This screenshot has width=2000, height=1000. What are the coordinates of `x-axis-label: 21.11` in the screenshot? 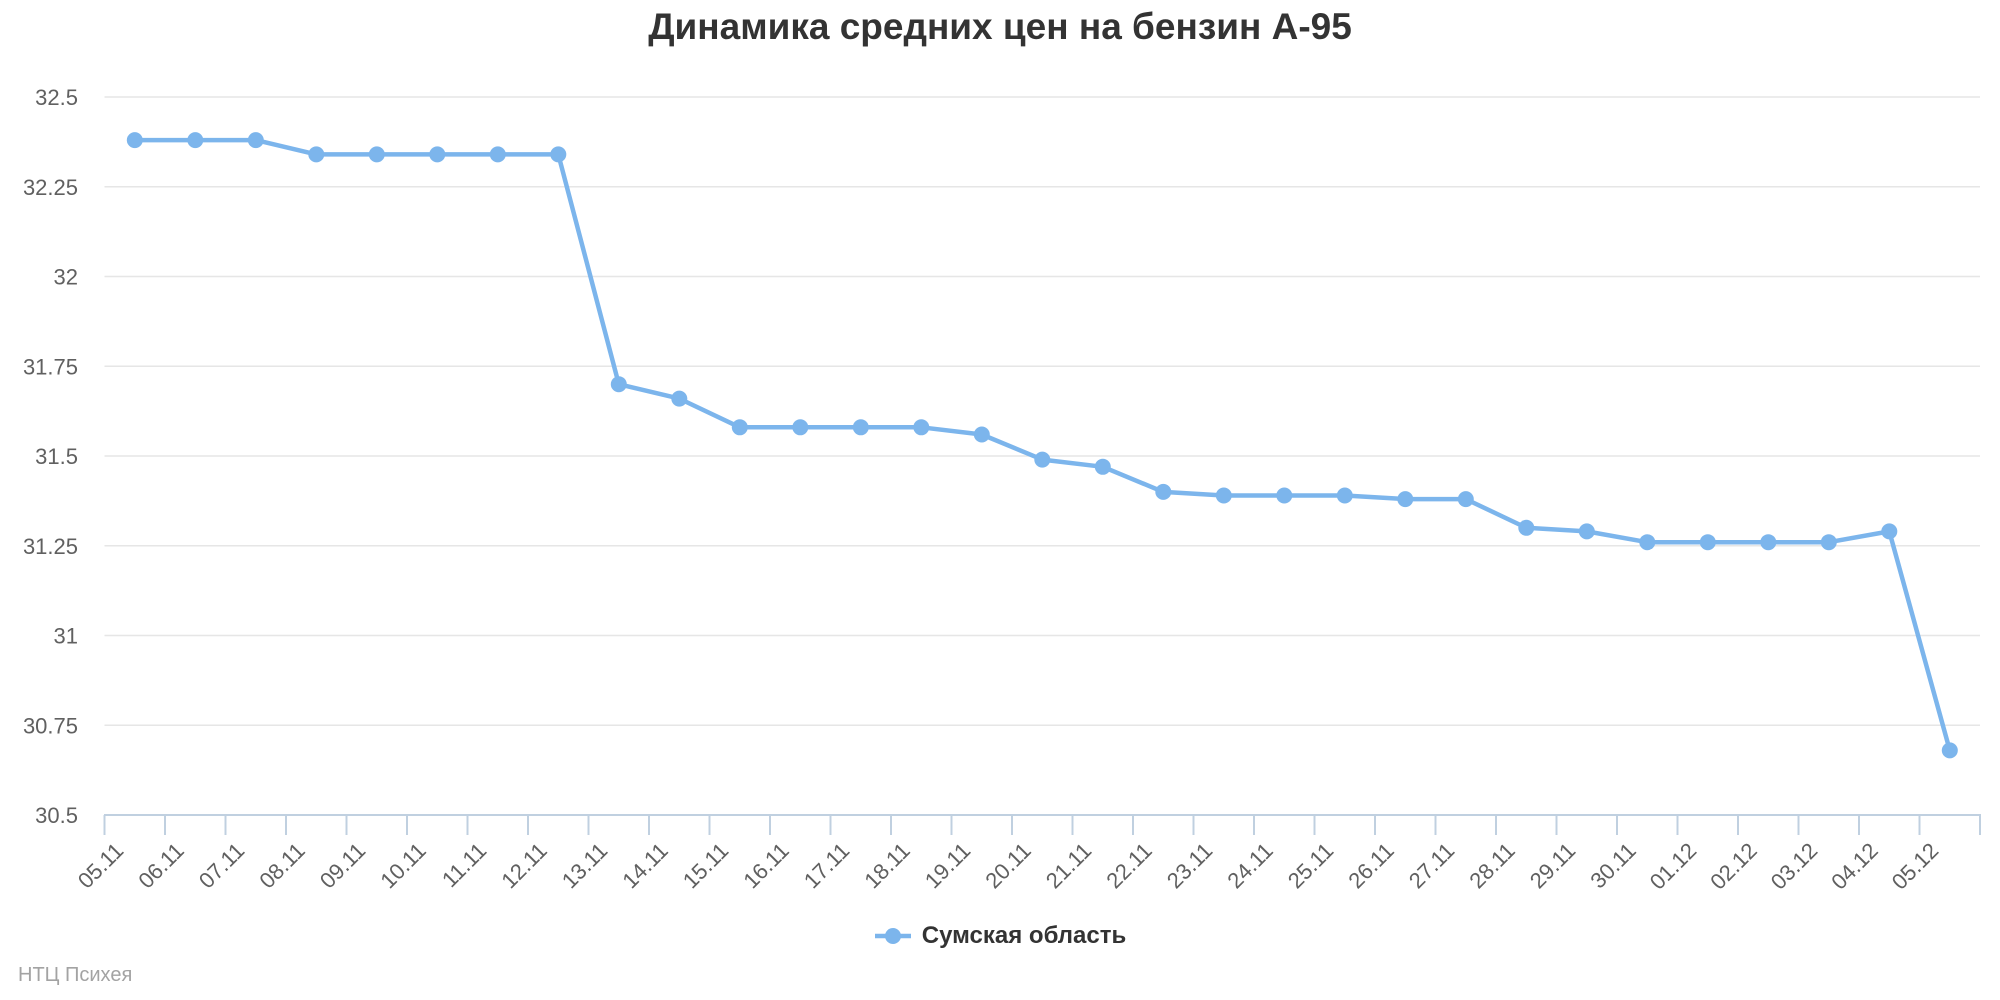 It's located at (1068, 865).